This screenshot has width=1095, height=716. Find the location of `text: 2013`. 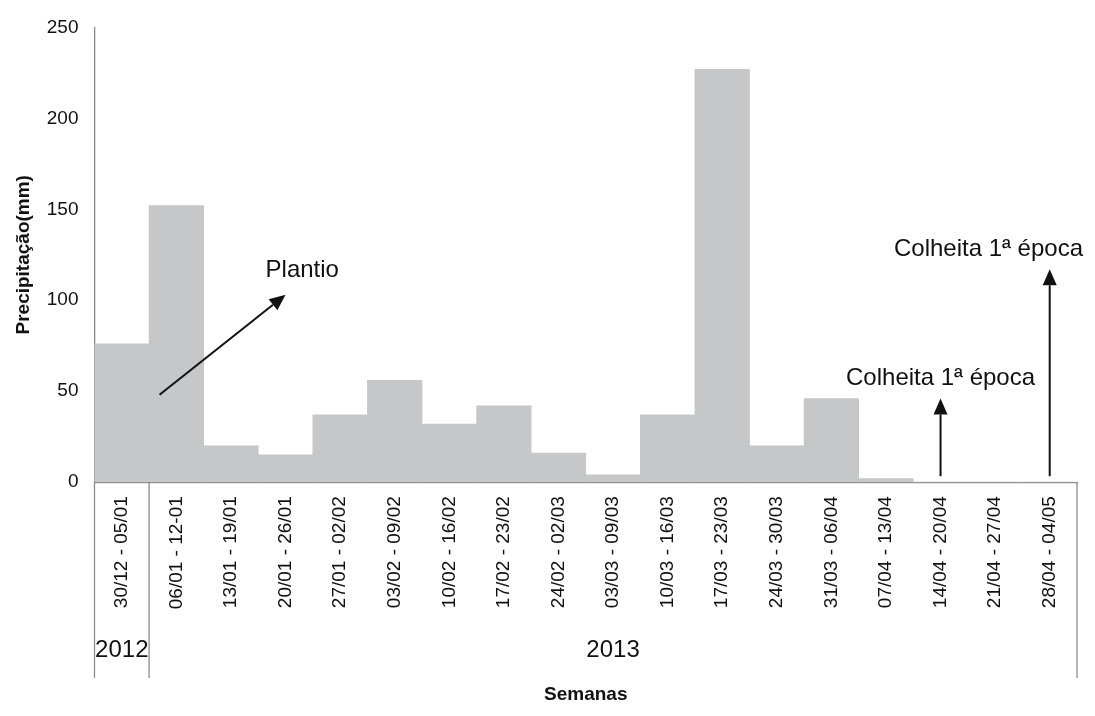

text: 2013 is located at coordinates (613, 648).